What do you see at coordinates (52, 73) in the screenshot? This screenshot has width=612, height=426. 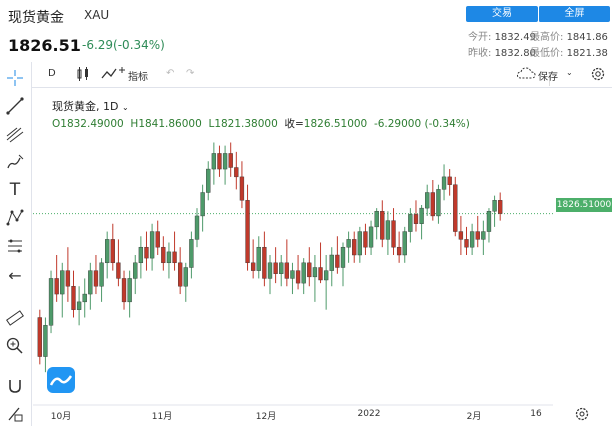 I see `interval-select: D` at bounding box center [52, 73].